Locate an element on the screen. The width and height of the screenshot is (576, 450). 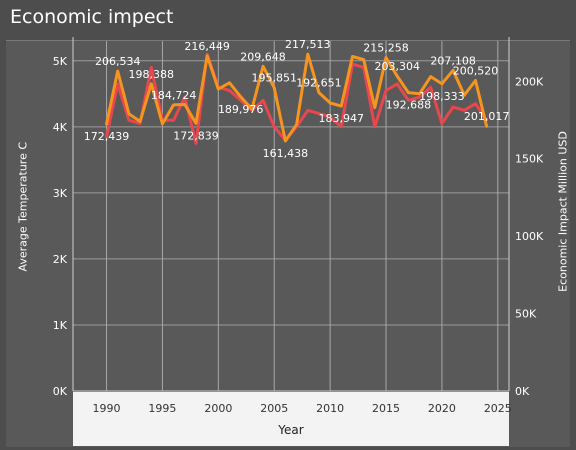
data-label: 183,947 is located at coordinates (342, 118).